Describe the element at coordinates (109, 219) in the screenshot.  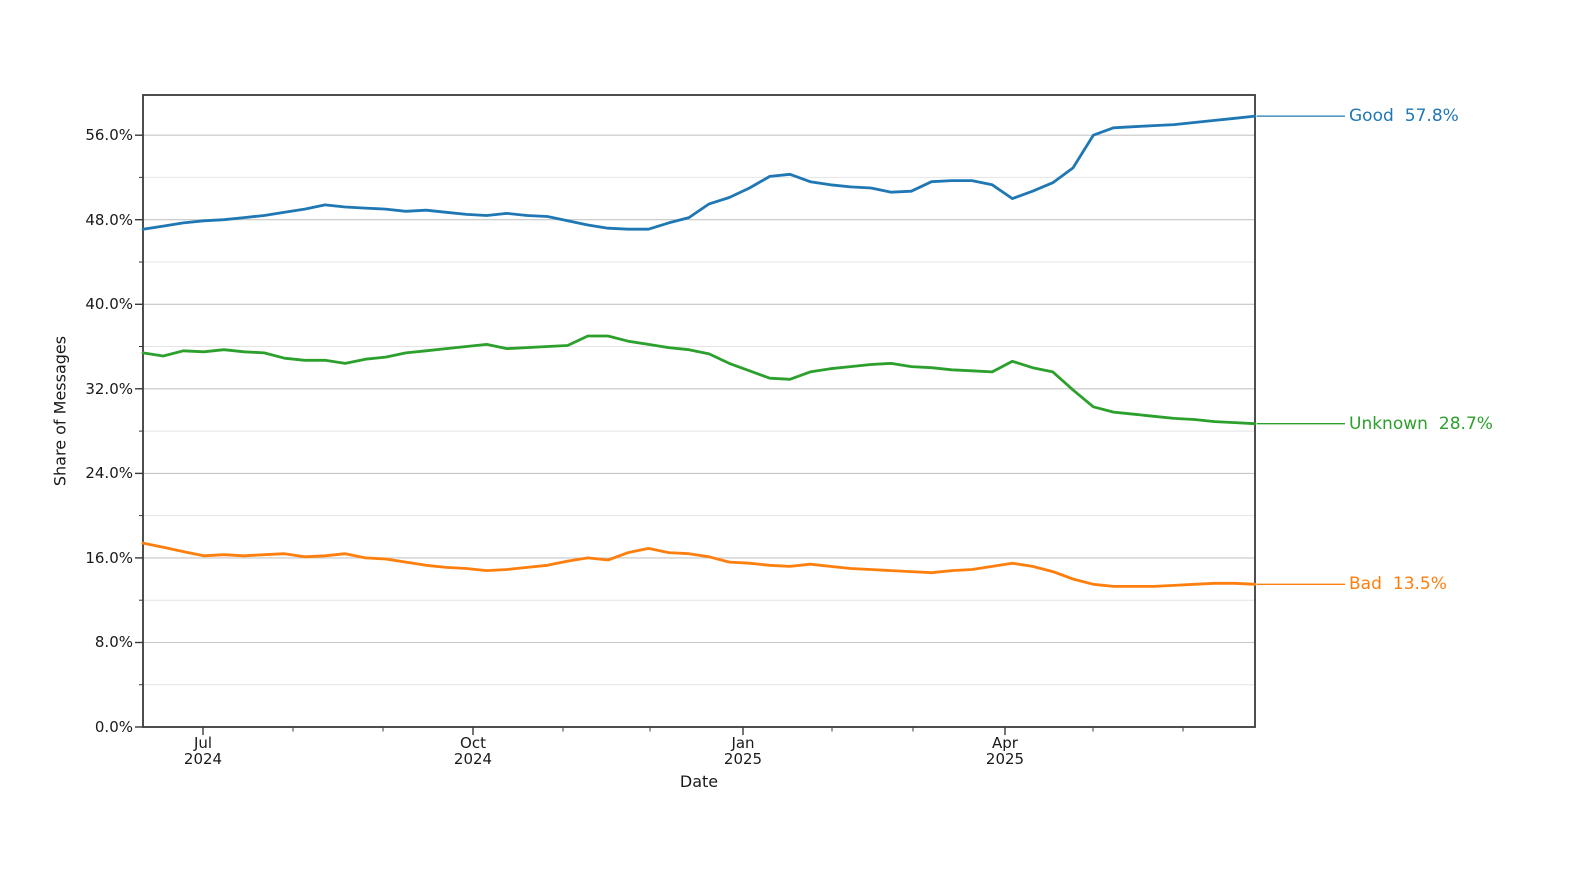
I see `y-tick-label: 48.0%` at that location.